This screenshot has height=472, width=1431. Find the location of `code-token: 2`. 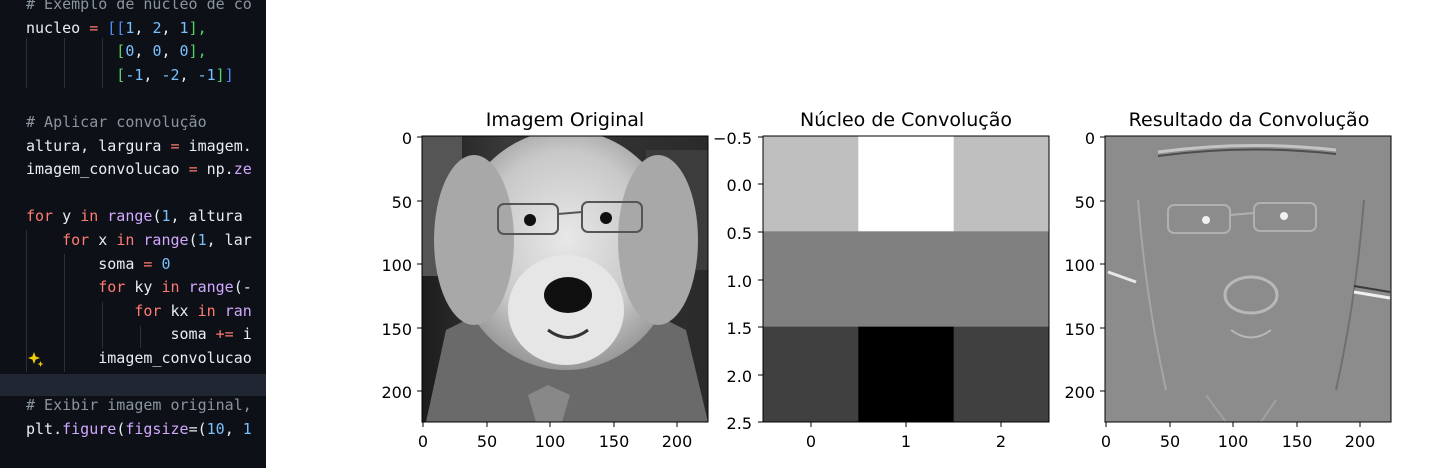

code-token: 2 is located at coordinates (157, 27).